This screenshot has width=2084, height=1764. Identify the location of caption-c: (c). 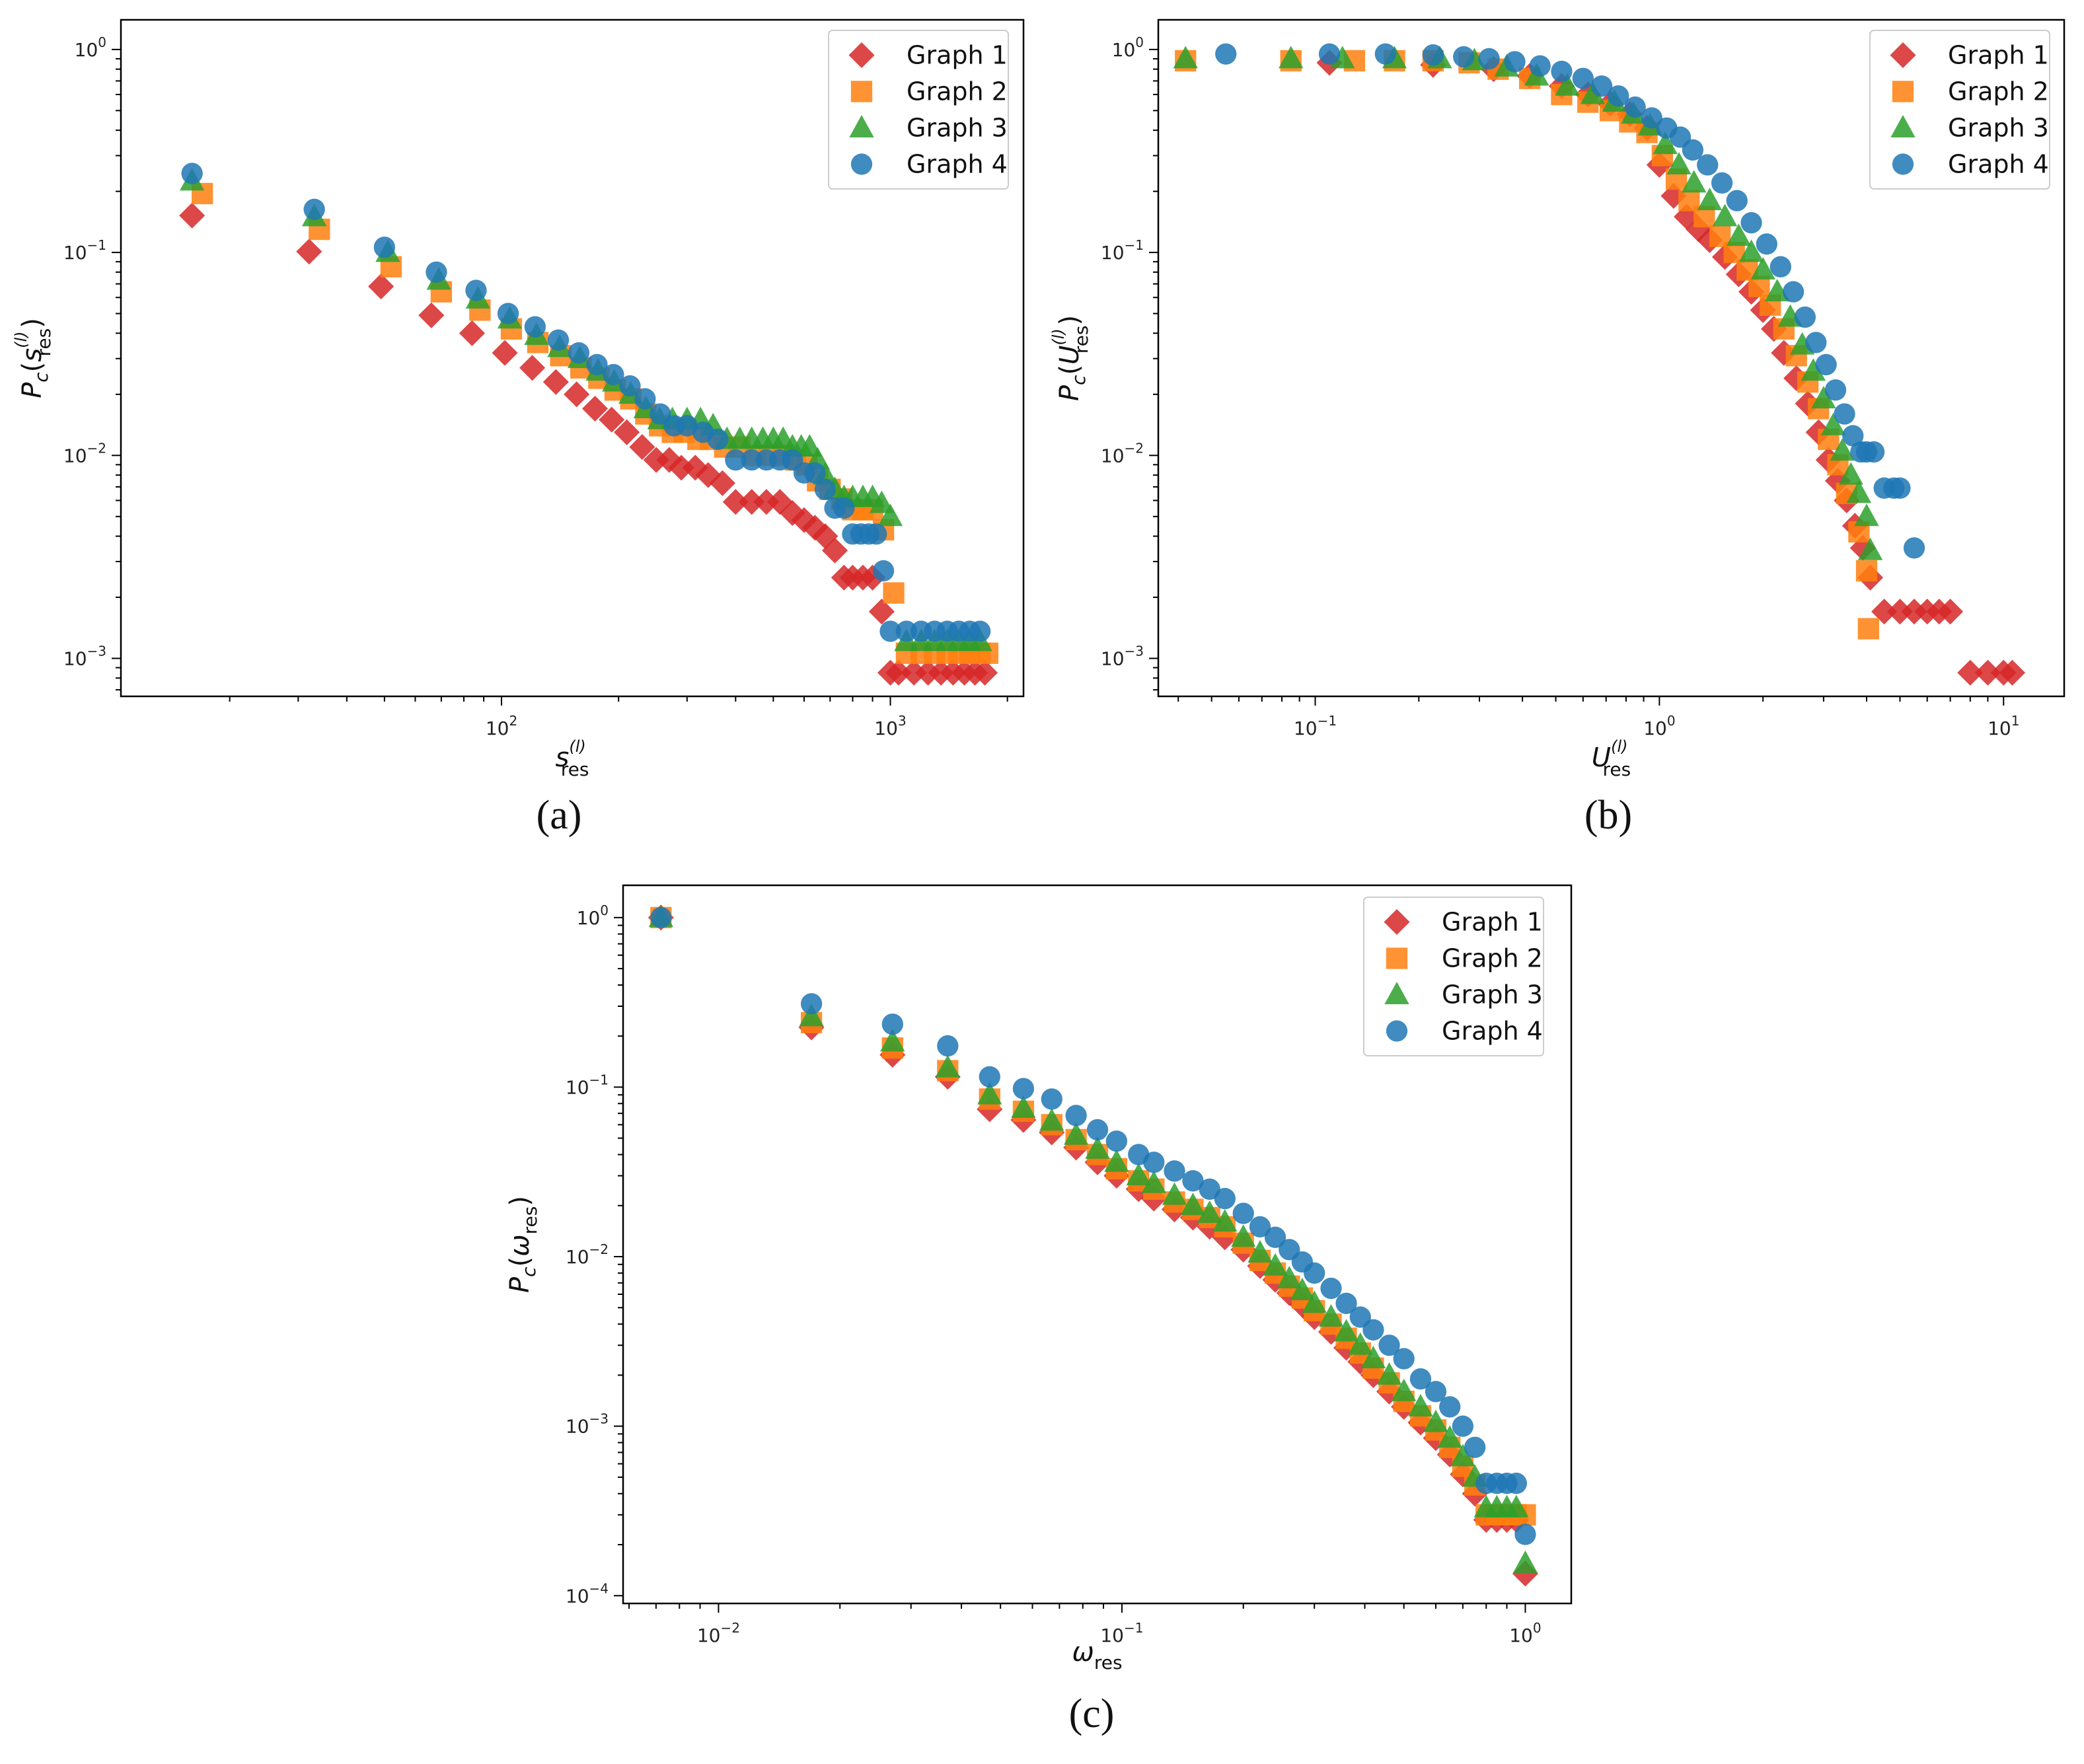
(1092, 1713).